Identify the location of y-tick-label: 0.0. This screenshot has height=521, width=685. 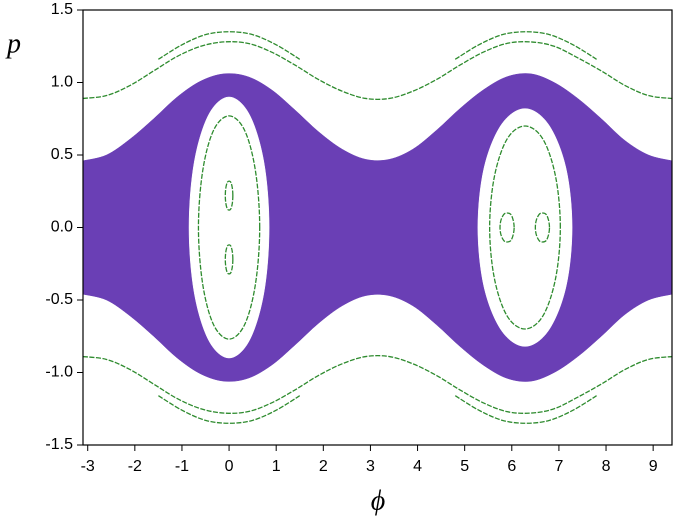
(62, 227).